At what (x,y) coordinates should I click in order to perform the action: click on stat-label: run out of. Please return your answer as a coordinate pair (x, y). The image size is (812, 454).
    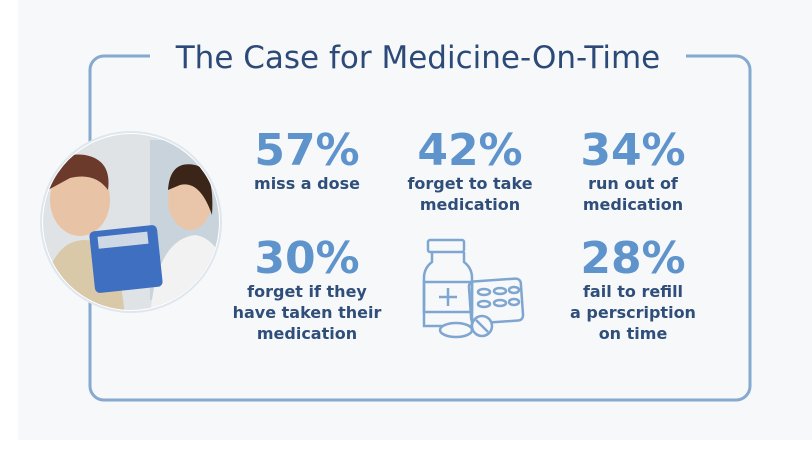
    Looking at the image, I should click on (633, 183).